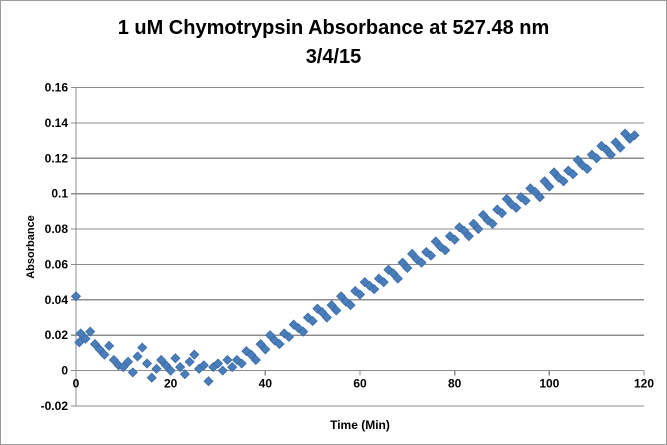 The height and width of the screenshot is (445, 667). Describe the element at coordinates (455, 384) in the screenshot. I see `x-tick-label: 80` at that location.